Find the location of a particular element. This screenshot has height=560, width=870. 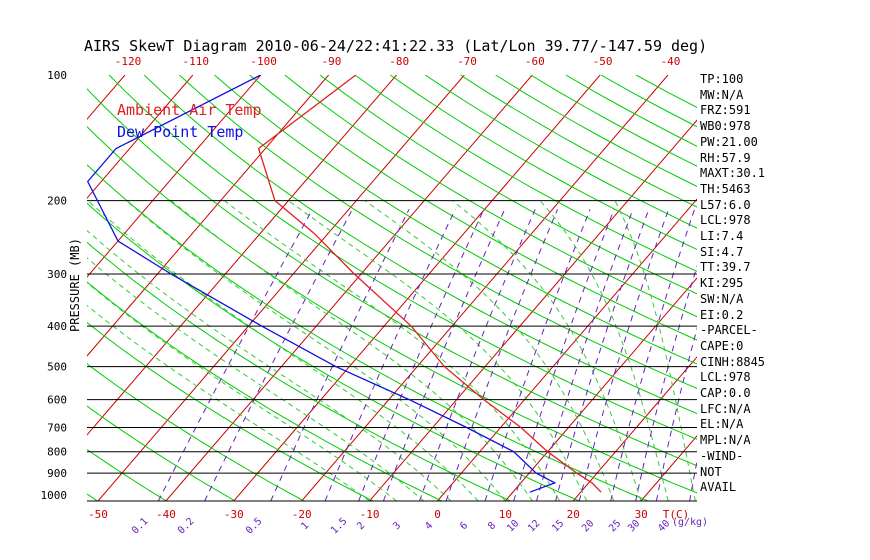

pressure-tick-label: 100 is located at coordinates (57, 75).